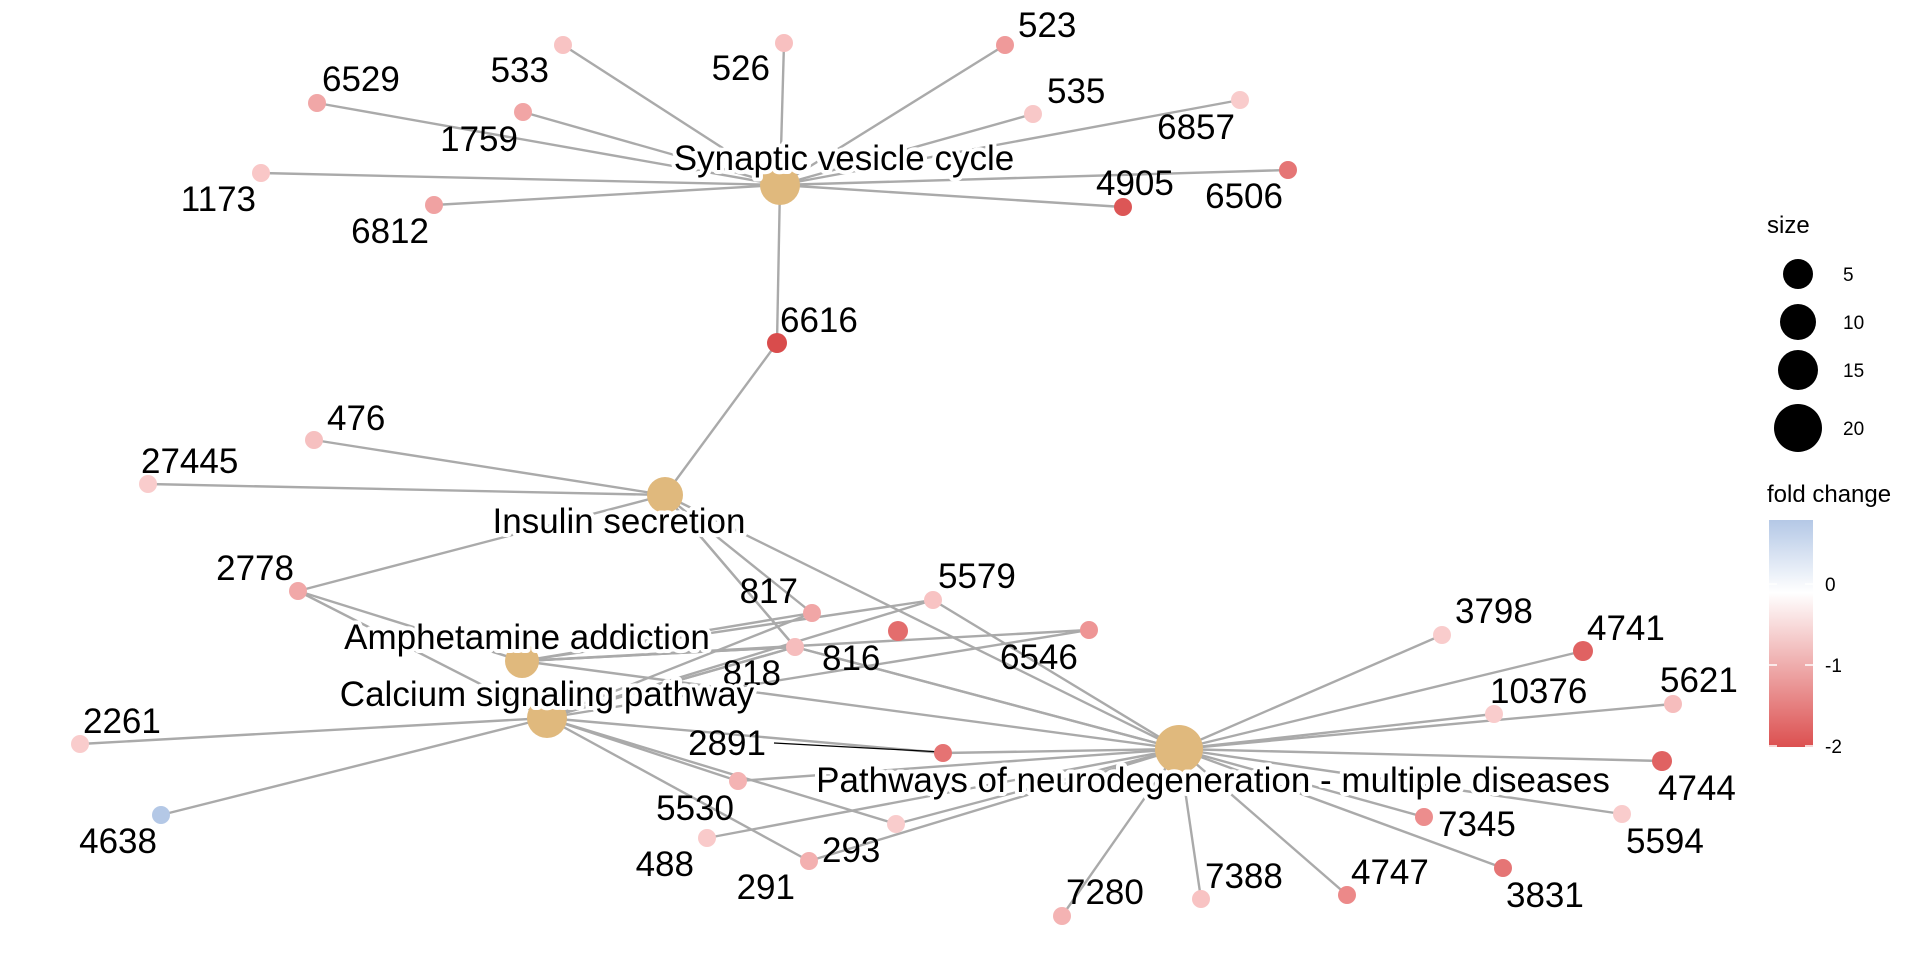 This screenshot has width=1920, height=960. I want to click on edge-amp-g889, so click(805, 645).